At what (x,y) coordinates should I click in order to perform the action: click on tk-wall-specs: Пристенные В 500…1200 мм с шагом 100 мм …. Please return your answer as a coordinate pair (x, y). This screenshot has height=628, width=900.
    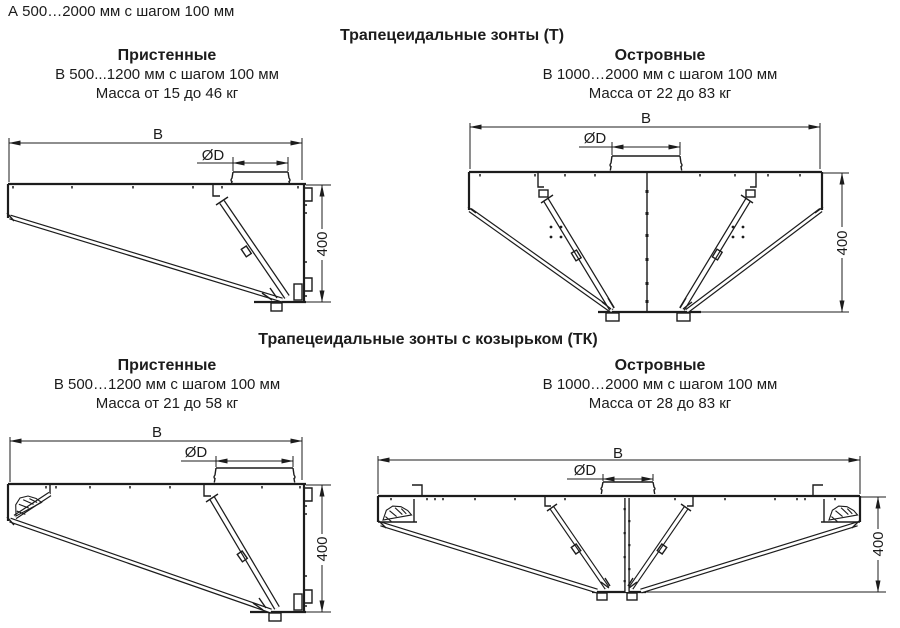
    Looking at the image, I should click on (167, 384).